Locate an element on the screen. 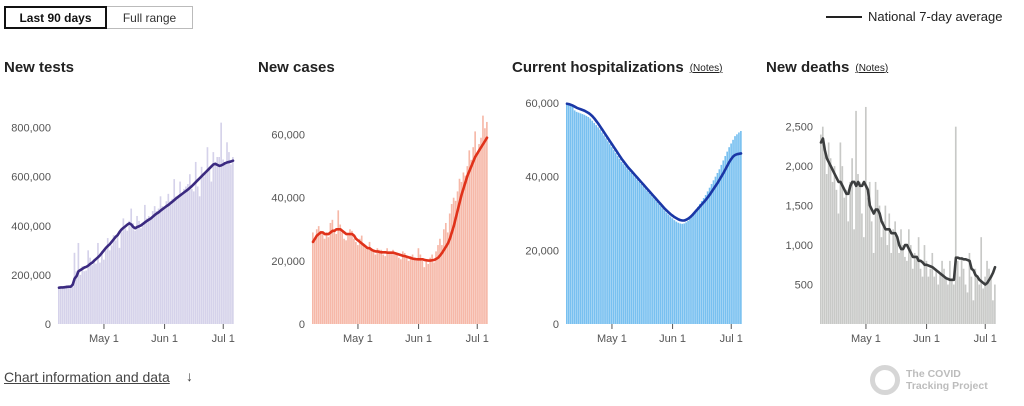 This screenshot has height=406, width=1024. y-tick-label: 400,000 is located at coordinates (31, 227).